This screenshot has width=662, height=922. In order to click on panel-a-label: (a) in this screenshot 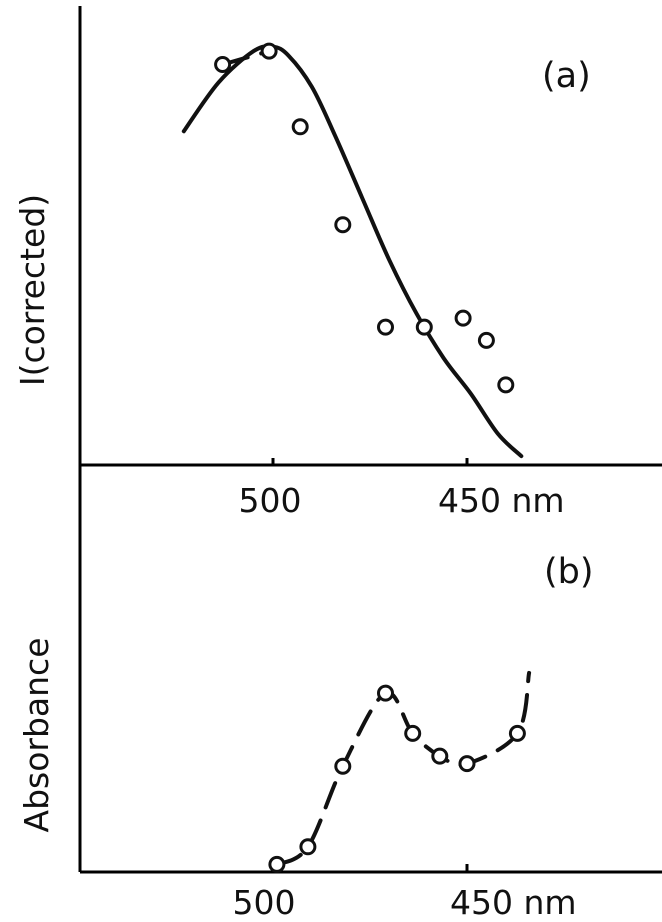, I will do `click(566, 76)`.